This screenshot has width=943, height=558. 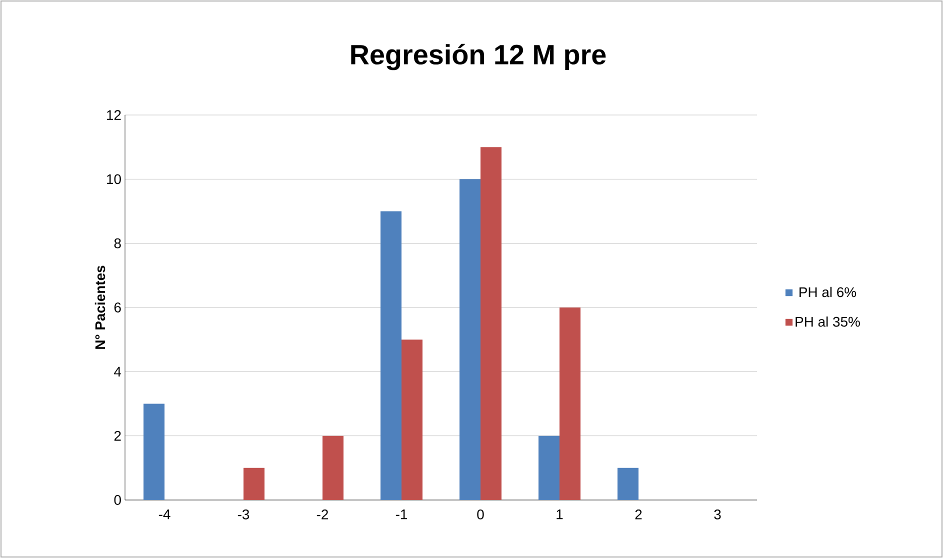 I want to click on legend-label: PH al 35%, so click(x=828, y=321).